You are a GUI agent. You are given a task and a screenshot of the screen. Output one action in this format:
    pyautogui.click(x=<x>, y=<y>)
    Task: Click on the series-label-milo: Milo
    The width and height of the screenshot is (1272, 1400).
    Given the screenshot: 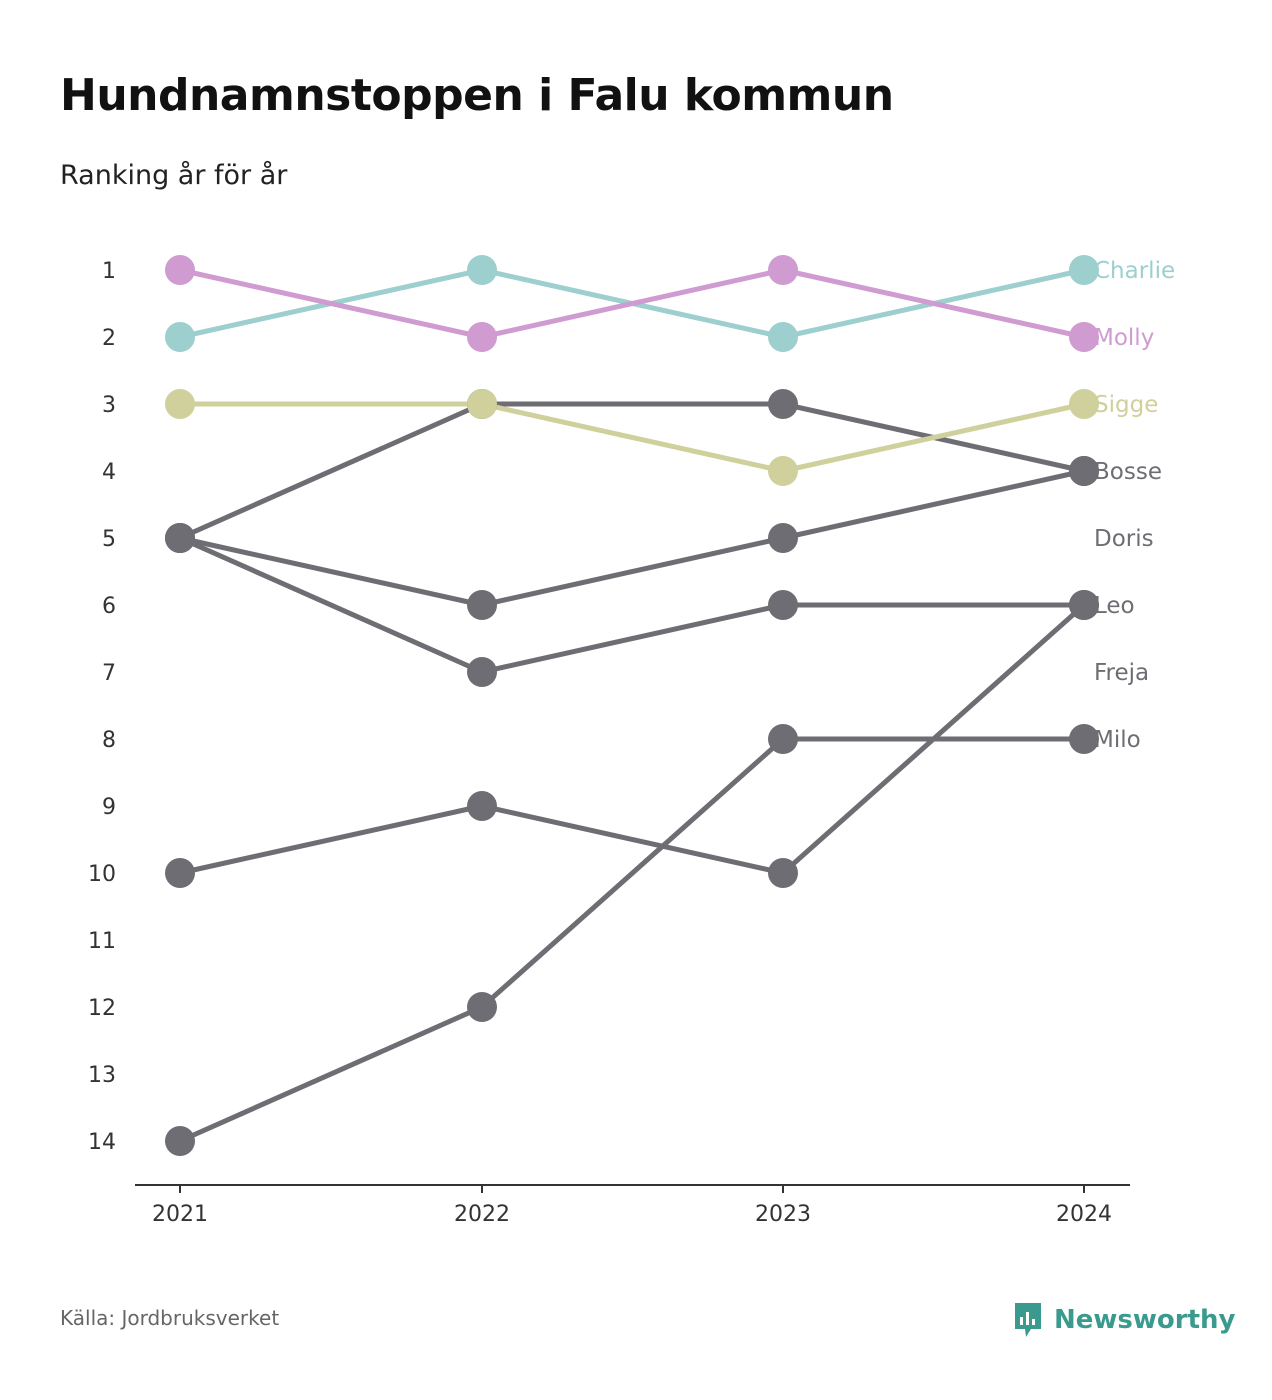 What is the action you would take?
    pyautogui.click(x=1117, y=740)
    